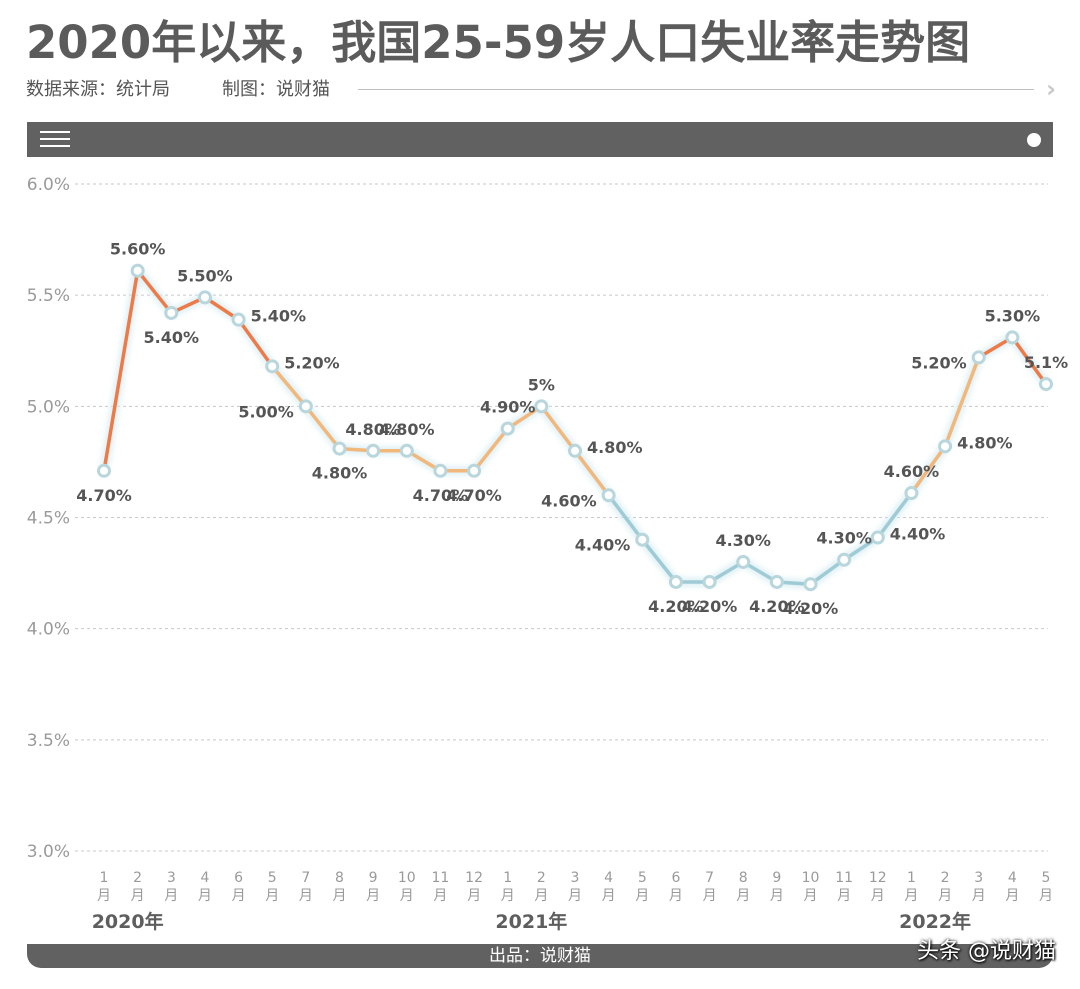 This screenshot has height=989, width=1080. Describe the element at coordinates (441, 878) in the screenshot. I see `x-tick-label: 11` at that location.